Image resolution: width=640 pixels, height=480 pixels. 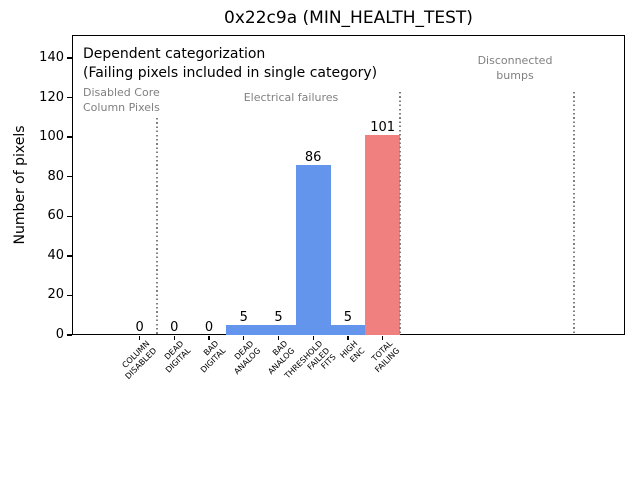 What do you see at coordinates (348, 18) in the screenshot?
I see `chart-title: 0x22c9a (MIN_HEALTH_TEST)` at bounding box center [348, 18].